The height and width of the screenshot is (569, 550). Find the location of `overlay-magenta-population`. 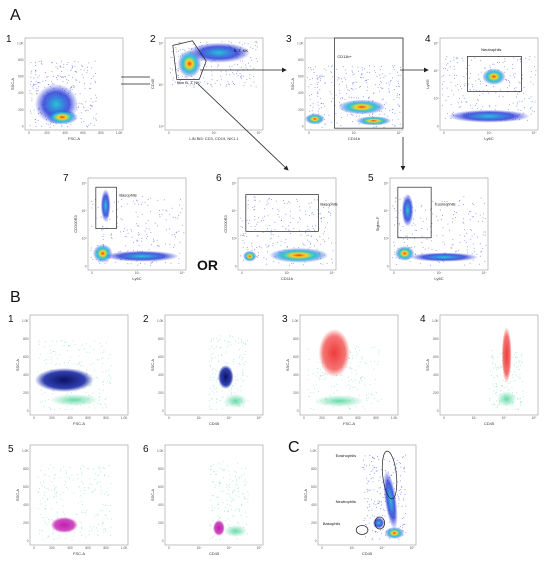

overlay-magenta-population is located at coordinates (219, 528).